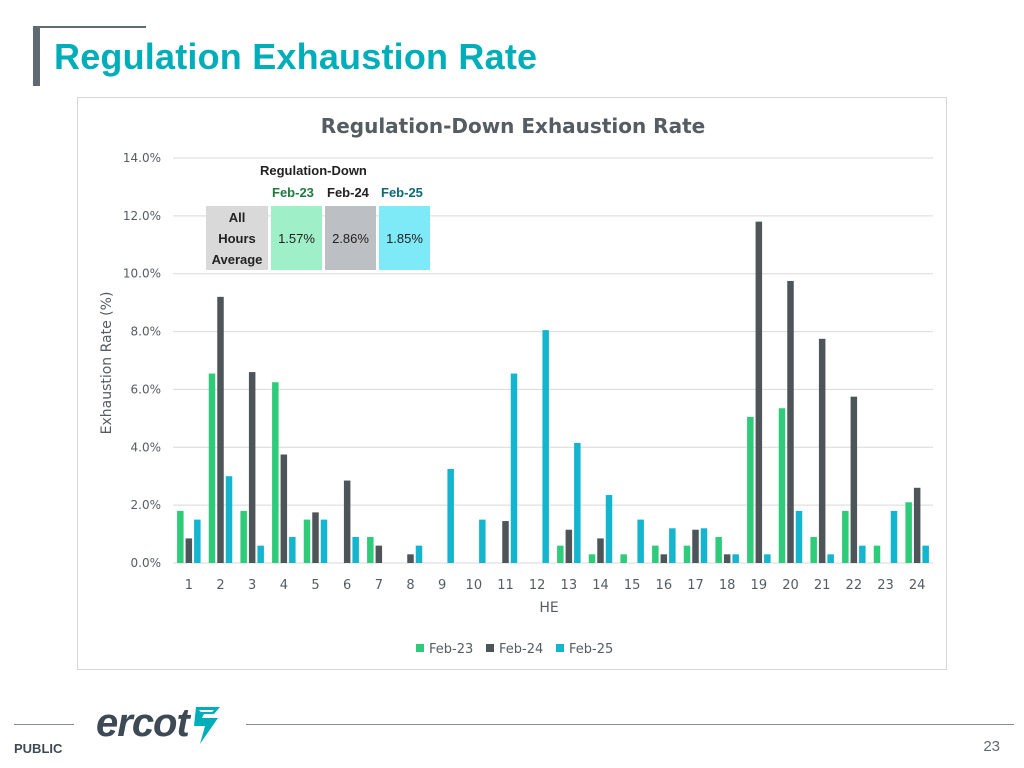 This screenshot has height=768, width=1024. Describe the element at coordinates (402, 192) in the screenshot. I see `summary-col-header-feb-25: Feb-25` at that location.